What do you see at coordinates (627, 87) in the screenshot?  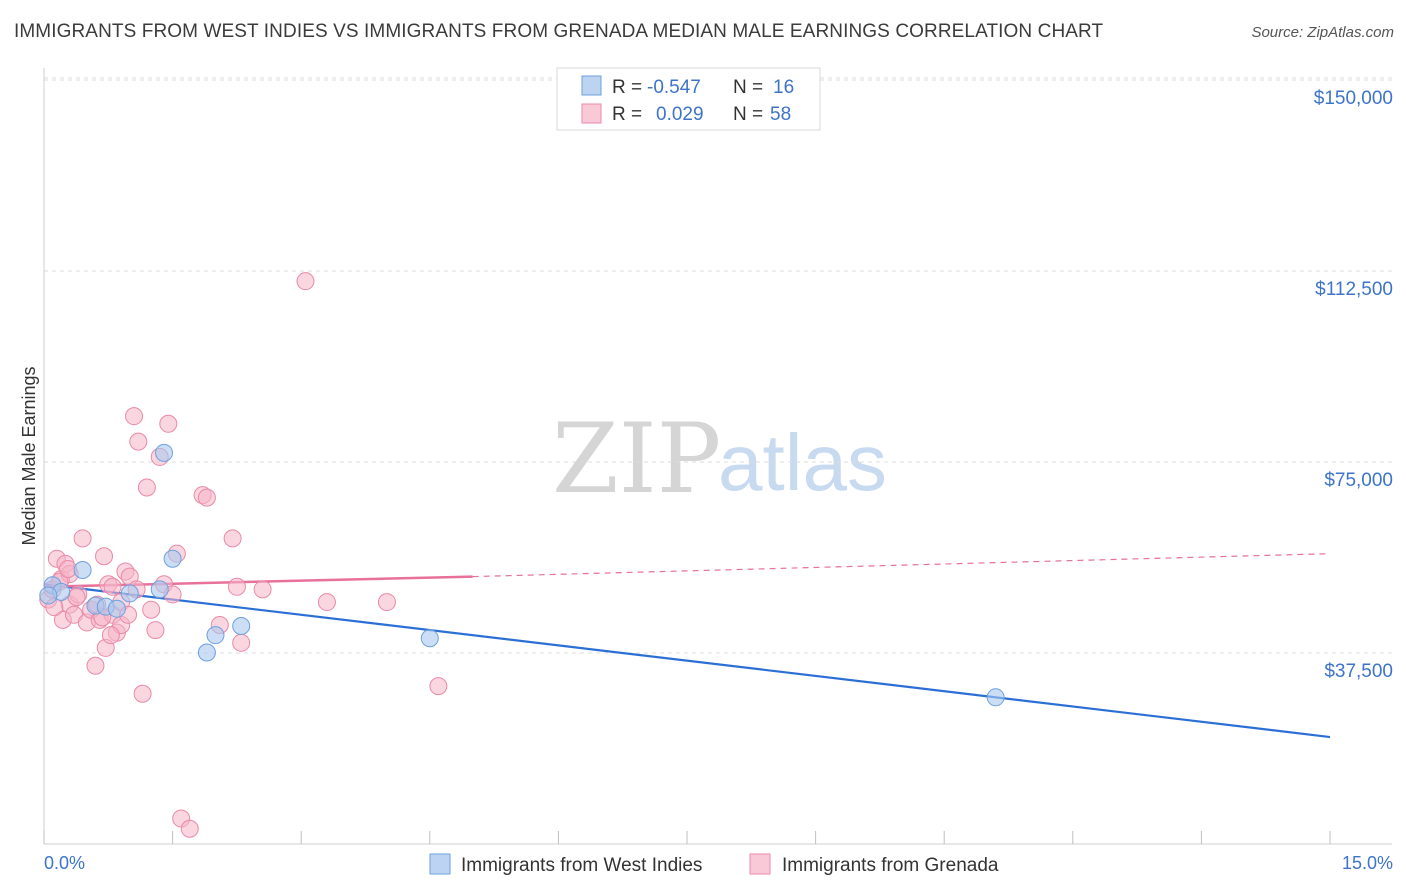 I see `legend-r-label-1: R =` at bounding box center [627, 87].